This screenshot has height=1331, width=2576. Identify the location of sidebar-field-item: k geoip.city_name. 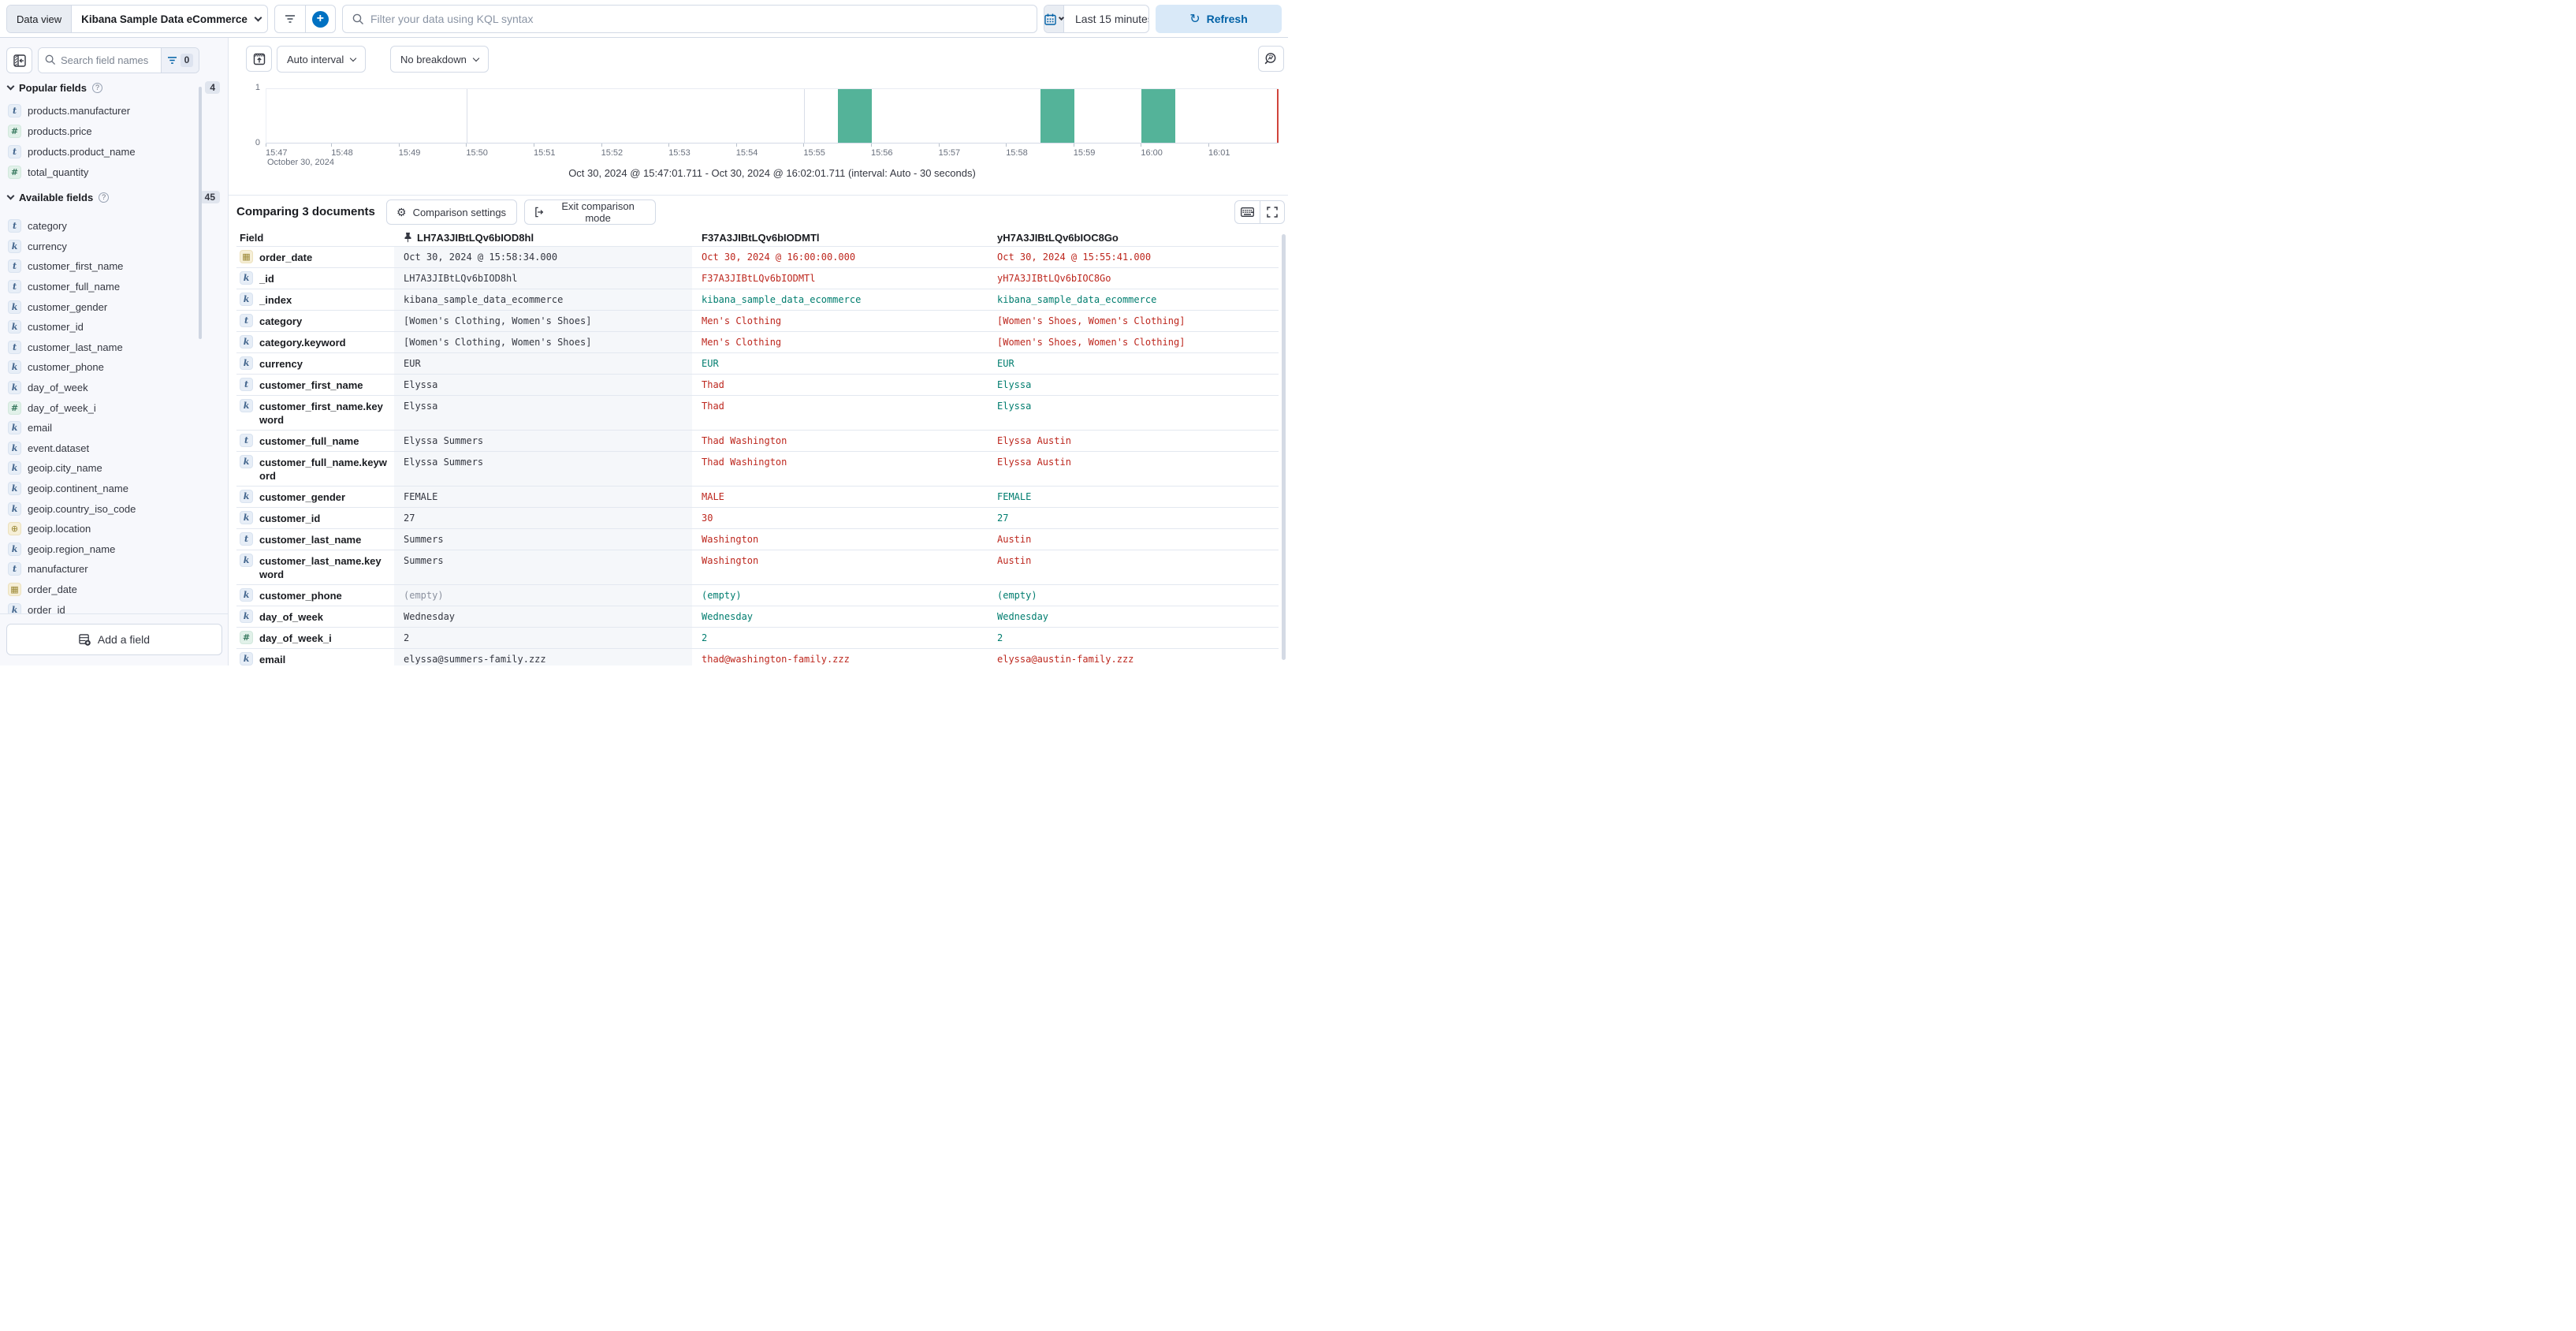
(114, 468).